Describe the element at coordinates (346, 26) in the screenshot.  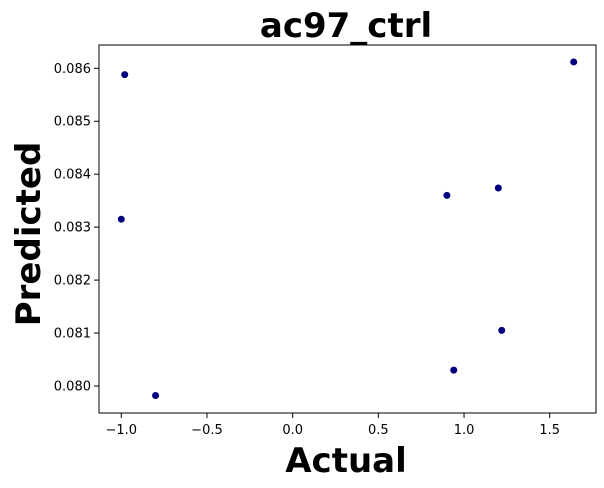
I see `chart-title: ac97_ctrl` at that location.